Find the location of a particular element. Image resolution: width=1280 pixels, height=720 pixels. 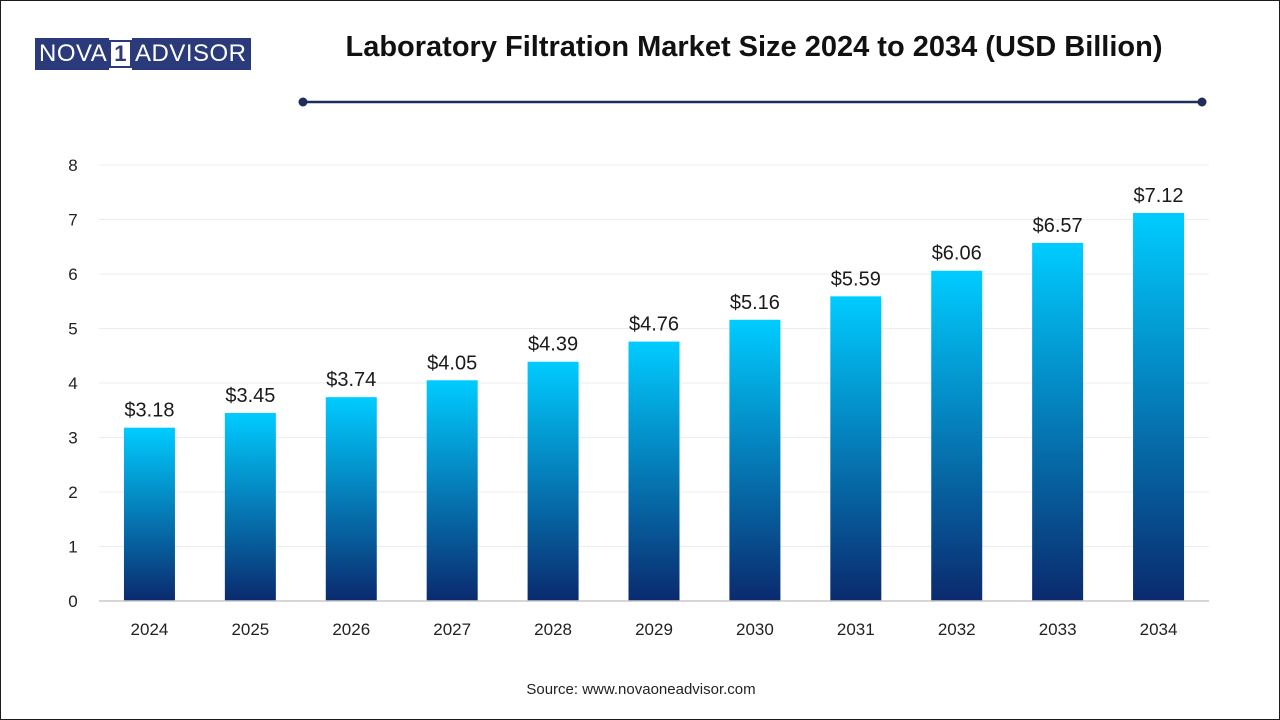

x-tick-label: 2024 is located at coordinates (150, 629).